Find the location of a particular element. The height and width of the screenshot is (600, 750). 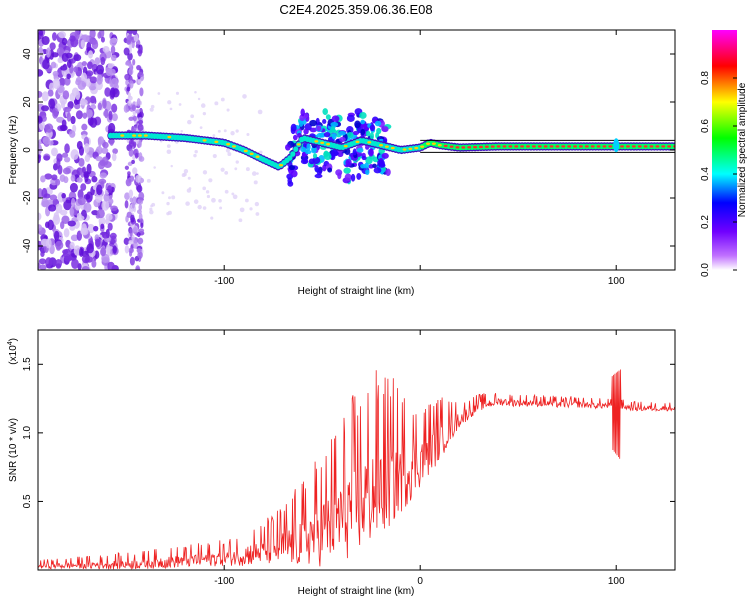

colorbar-tick-label: 0.0 is located at coordinates (705, 270).